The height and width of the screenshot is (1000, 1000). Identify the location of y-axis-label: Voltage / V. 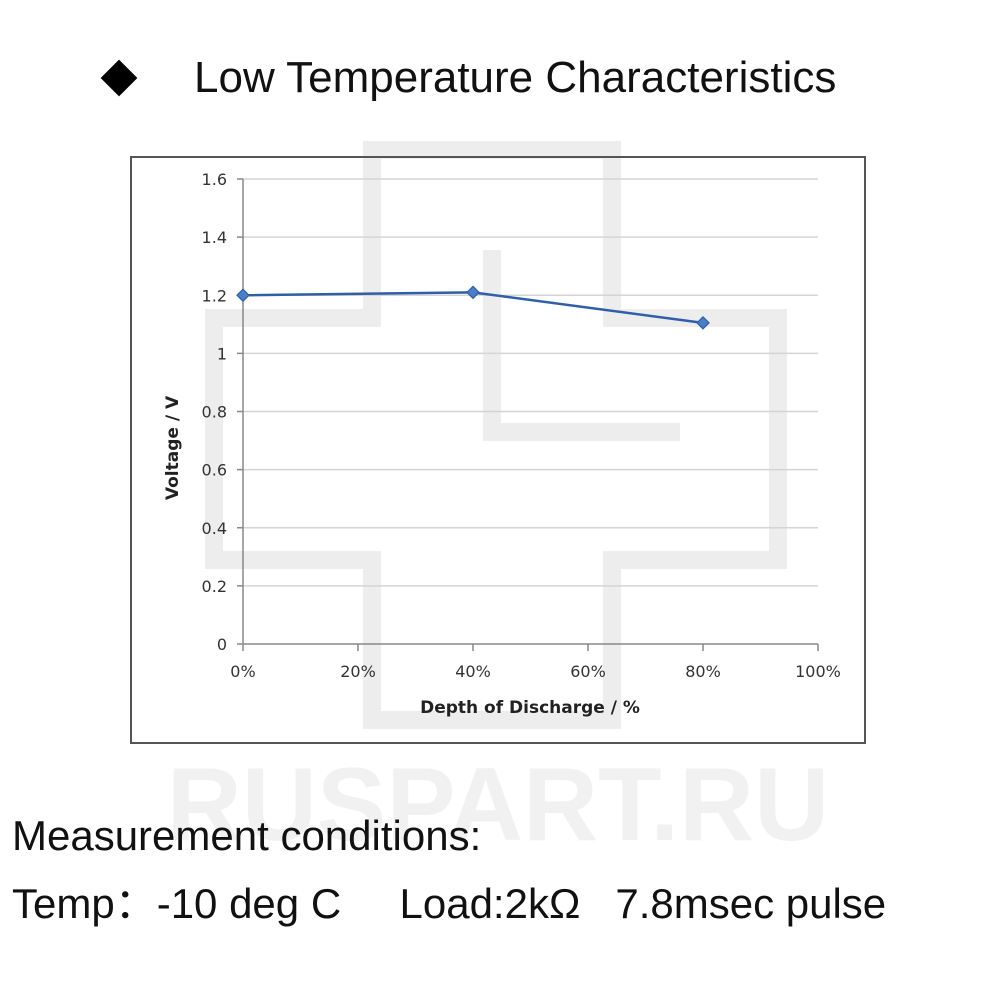
(173, 447).